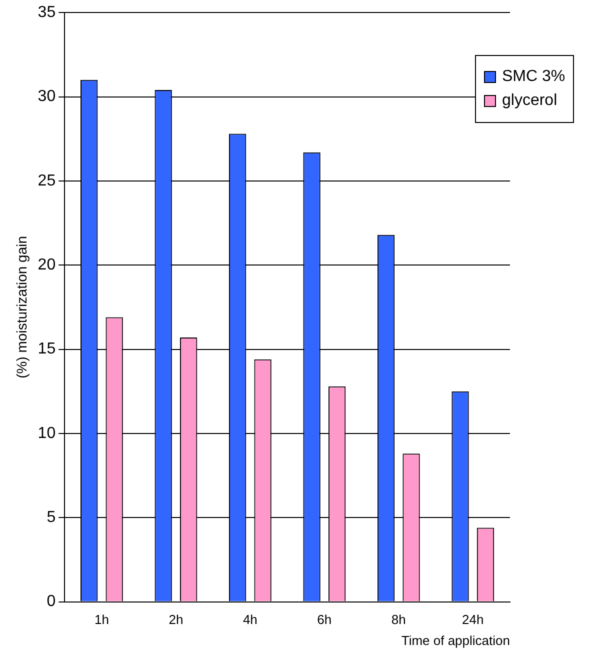 This screenshot has height=651, width=605. Describe the element at coordinates (473, 620) in the screenshot. I see `x-tick-label: 24h` at that location.